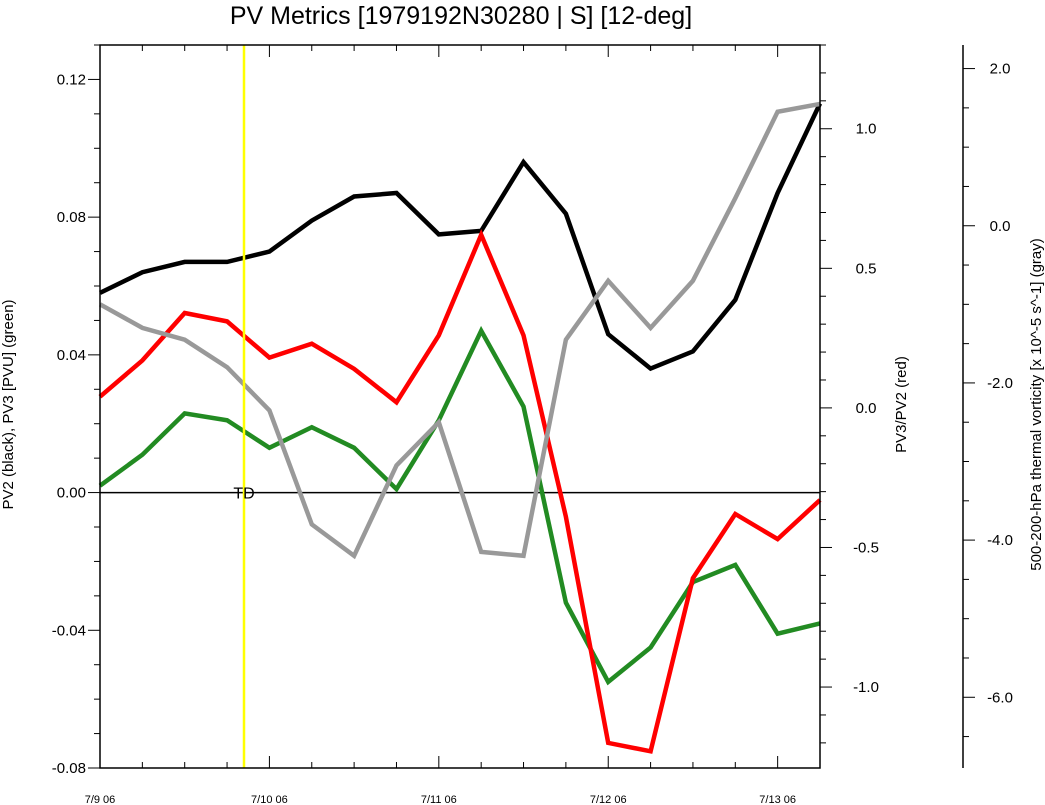  I want to click on left-axis-title: PV2 (black), PV3 [PVU] (green), so click(8, 404).